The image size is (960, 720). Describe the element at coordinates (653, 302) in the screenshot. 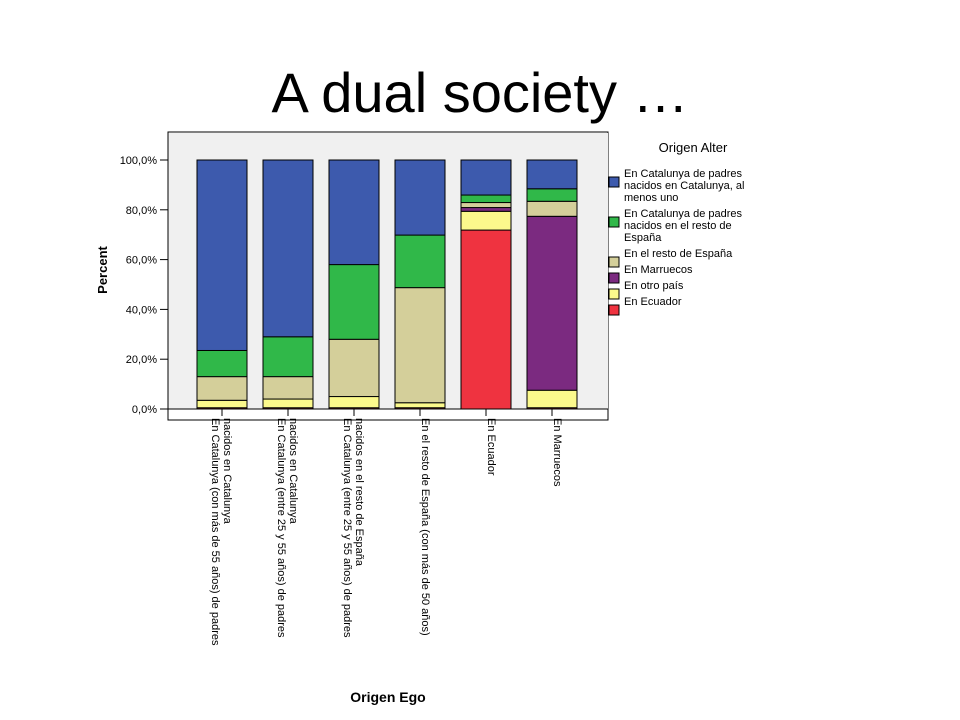

I see `legend-label: En Ecuador` at that location.